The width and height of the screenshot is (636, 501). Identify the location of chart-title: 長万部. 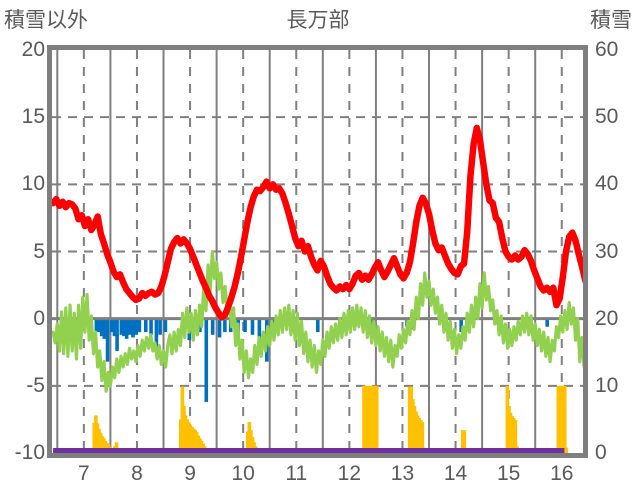
(318, 20).